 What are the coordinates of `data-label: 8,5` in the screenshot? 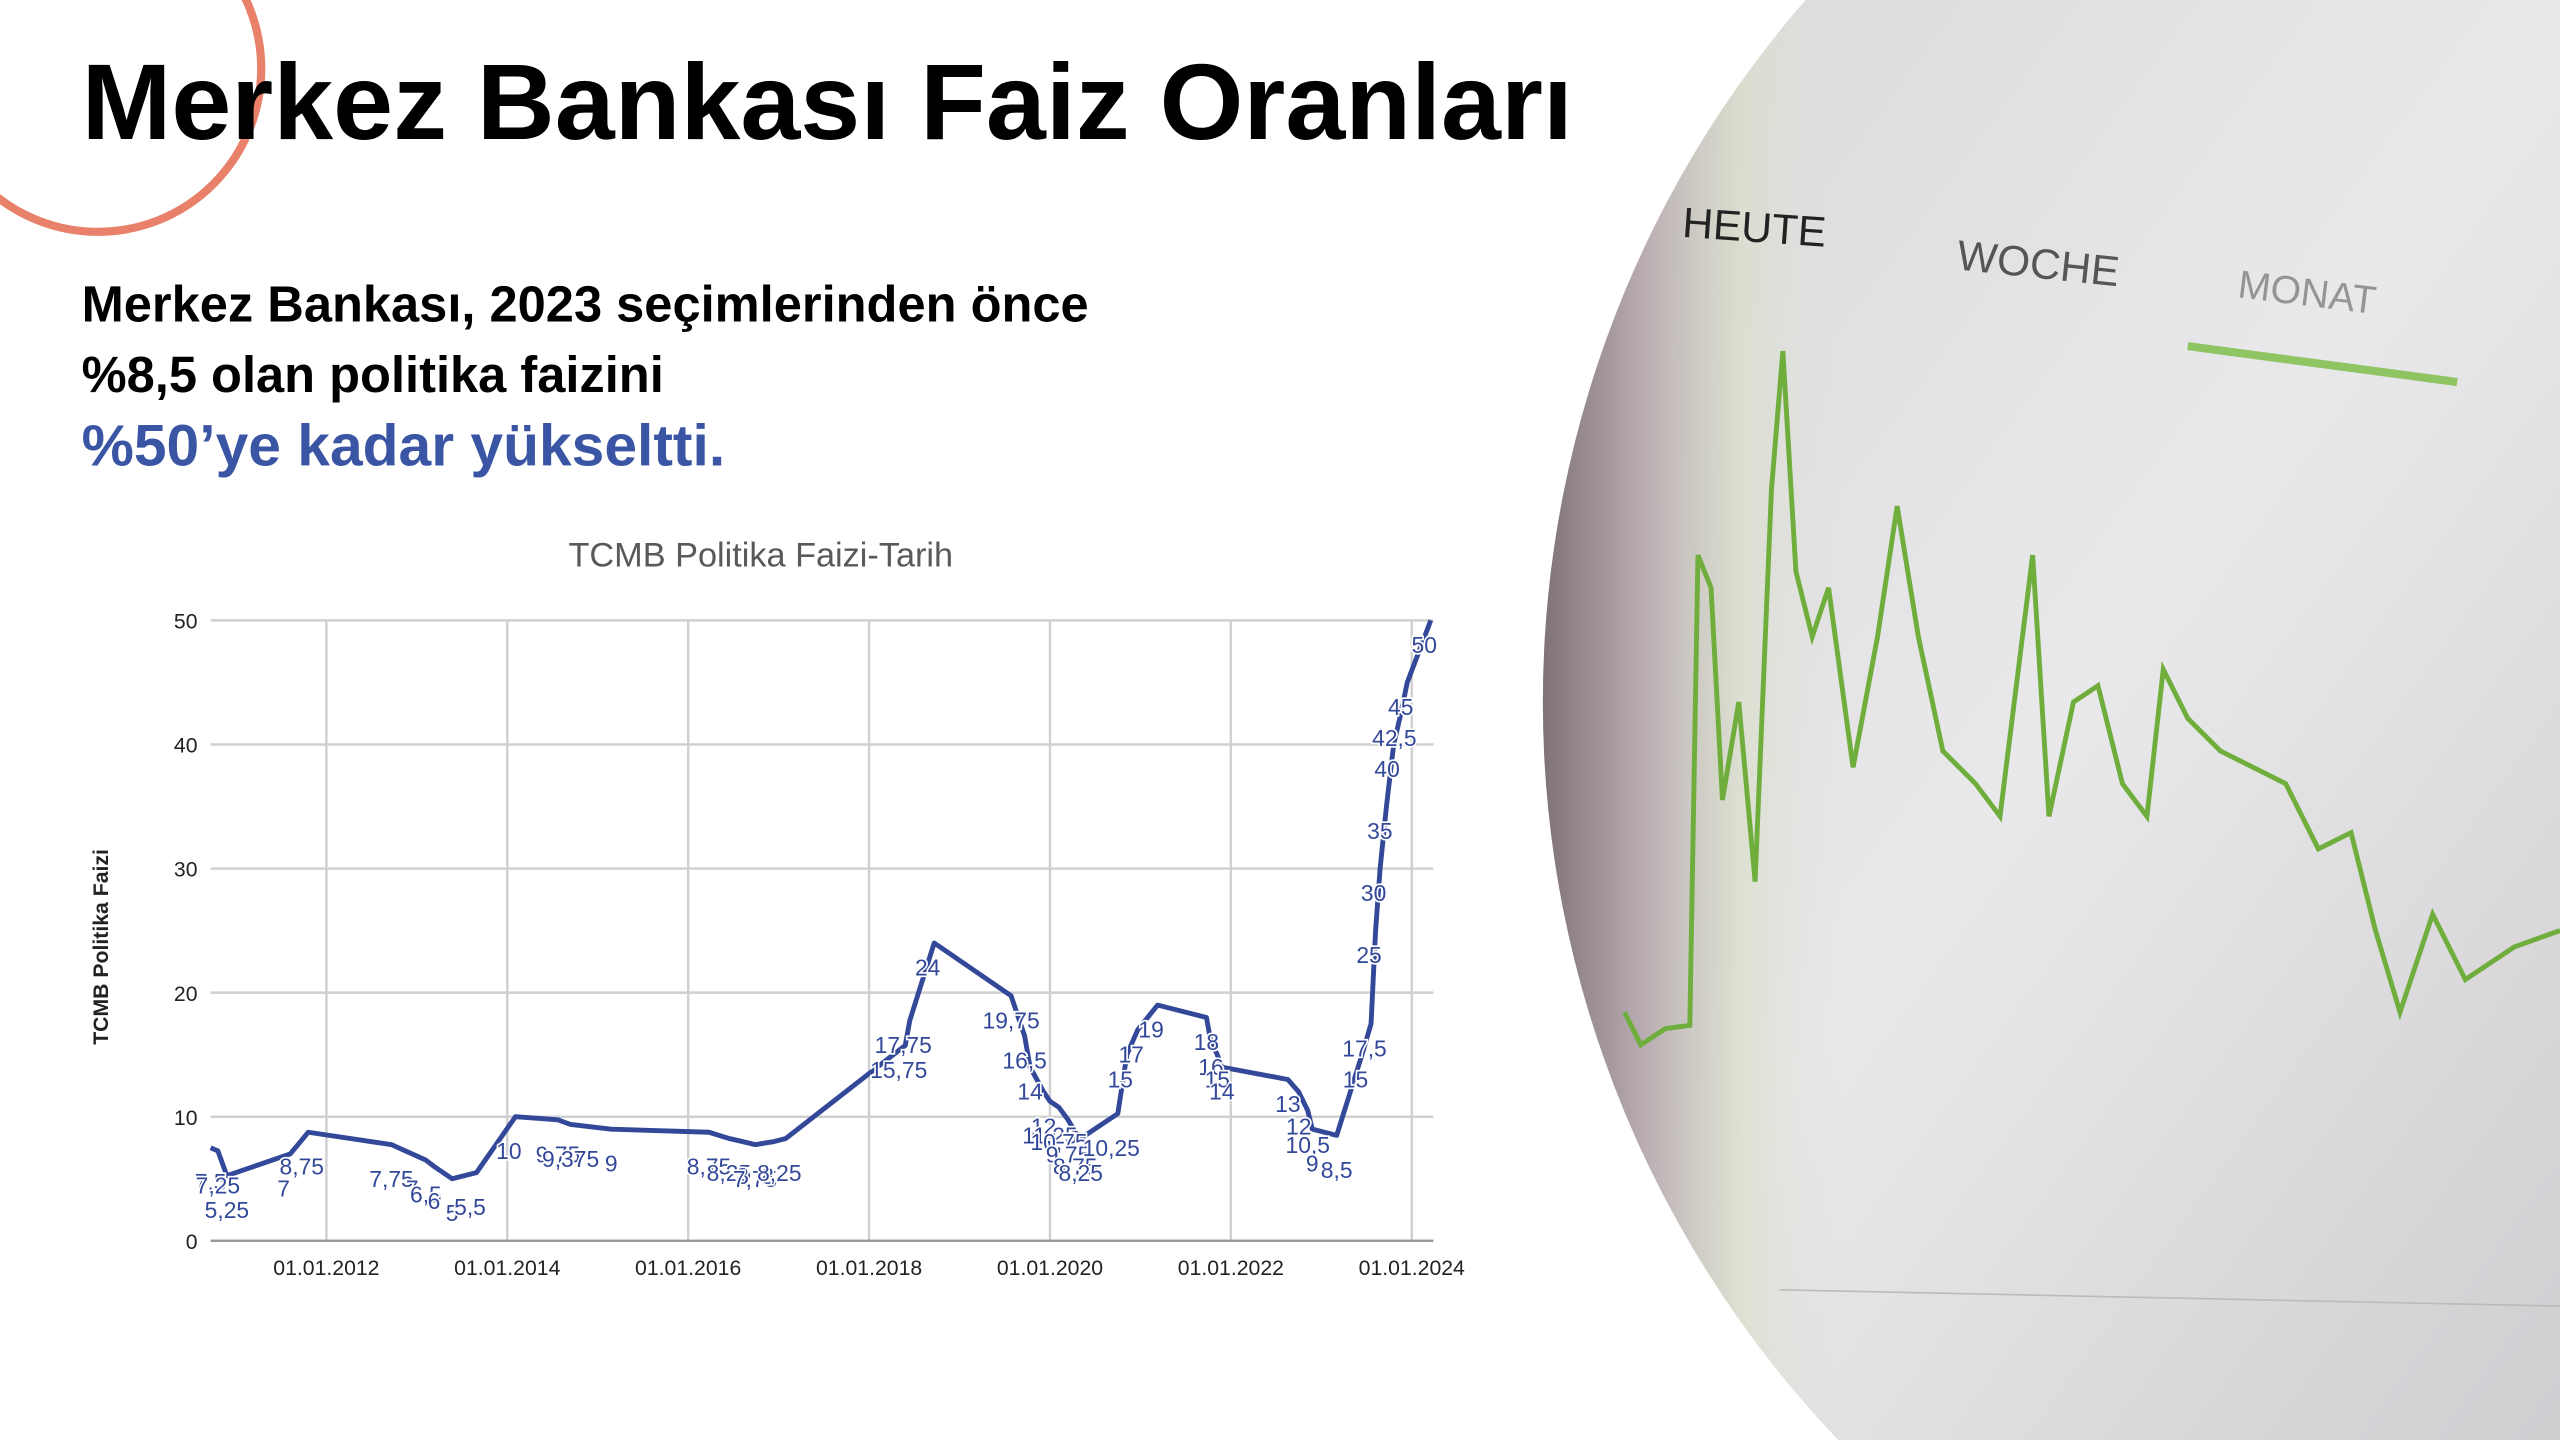 It's located at (1337, 1170).